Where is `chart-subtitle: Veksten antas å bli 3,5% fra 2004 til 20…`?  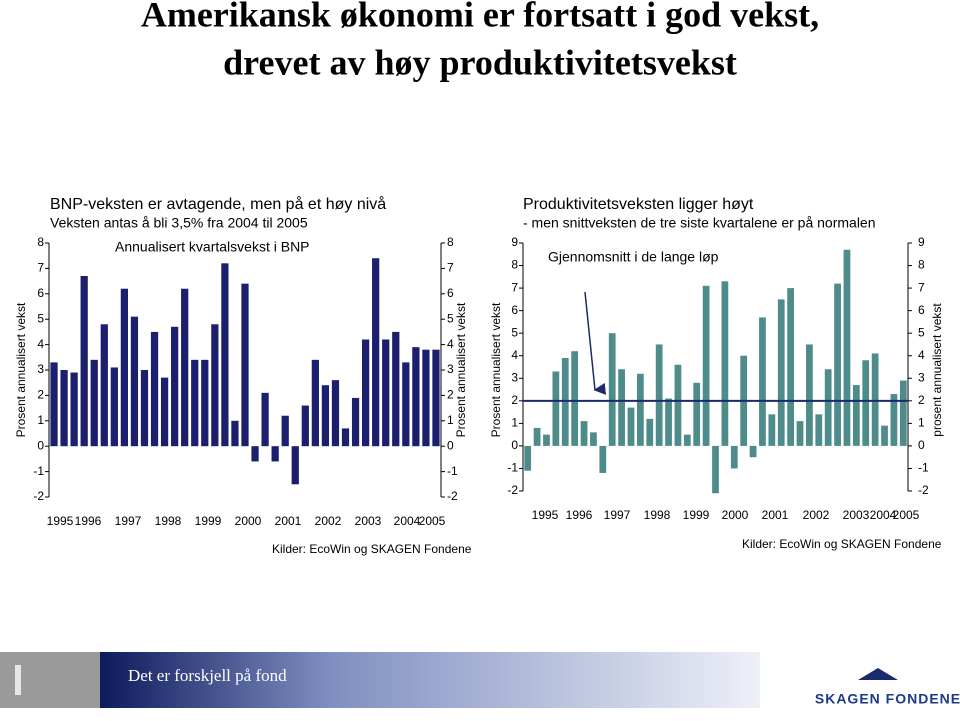
chart-subtitle: Veksten antas å bli 3,5% fra 2004 til 20… is located at coordinates (179, 223).